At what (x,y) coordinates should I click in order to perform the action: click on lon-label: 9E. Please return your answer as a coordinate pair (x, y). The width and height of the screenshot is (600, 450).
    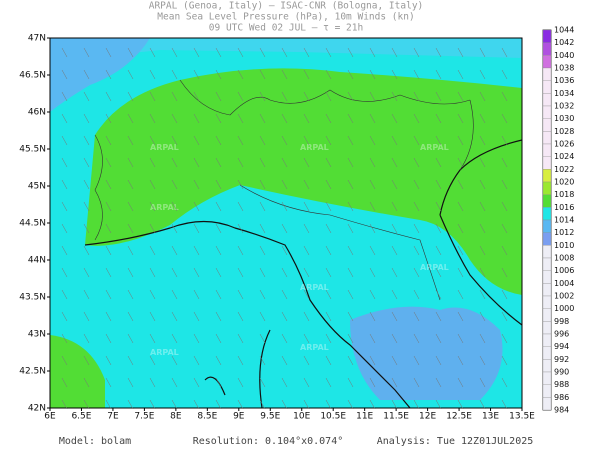
    Looking at the image, I should click on (239, 417).